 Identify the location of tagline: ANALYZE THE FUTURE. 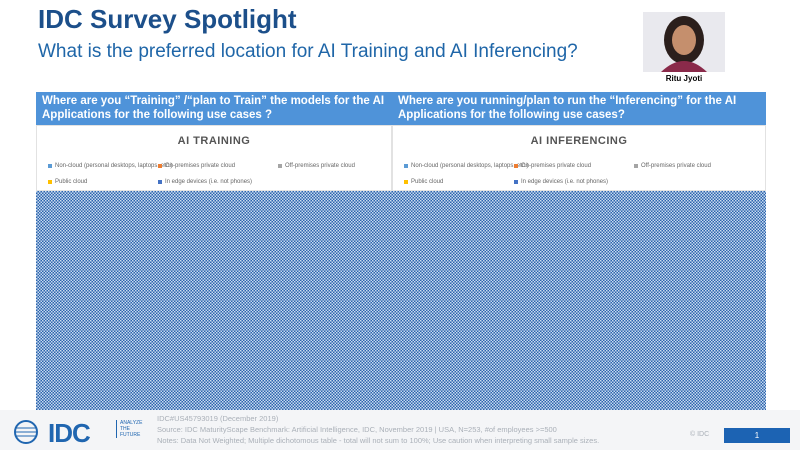
(131, 429).